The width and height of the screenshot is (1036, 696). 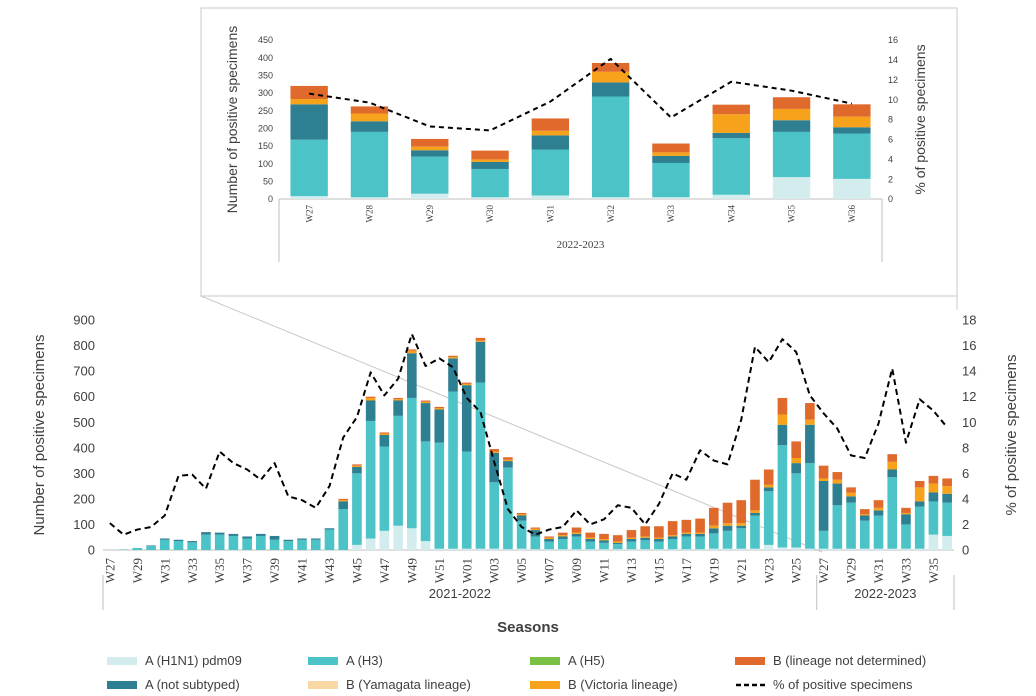 I want to click on inset-x-tick-label: W28, so click(x=370, y=214).